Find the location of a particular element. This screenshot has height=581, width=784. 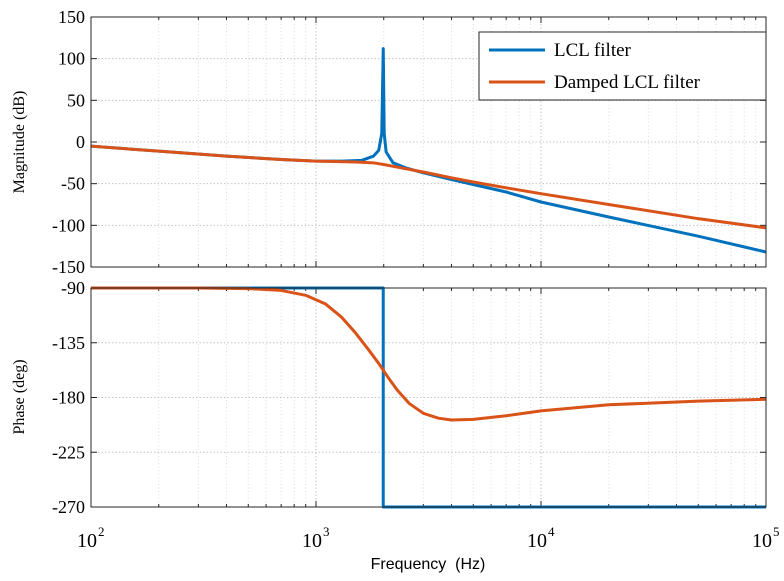

y-tick-label: -270 is located at coordinates (68, 507).